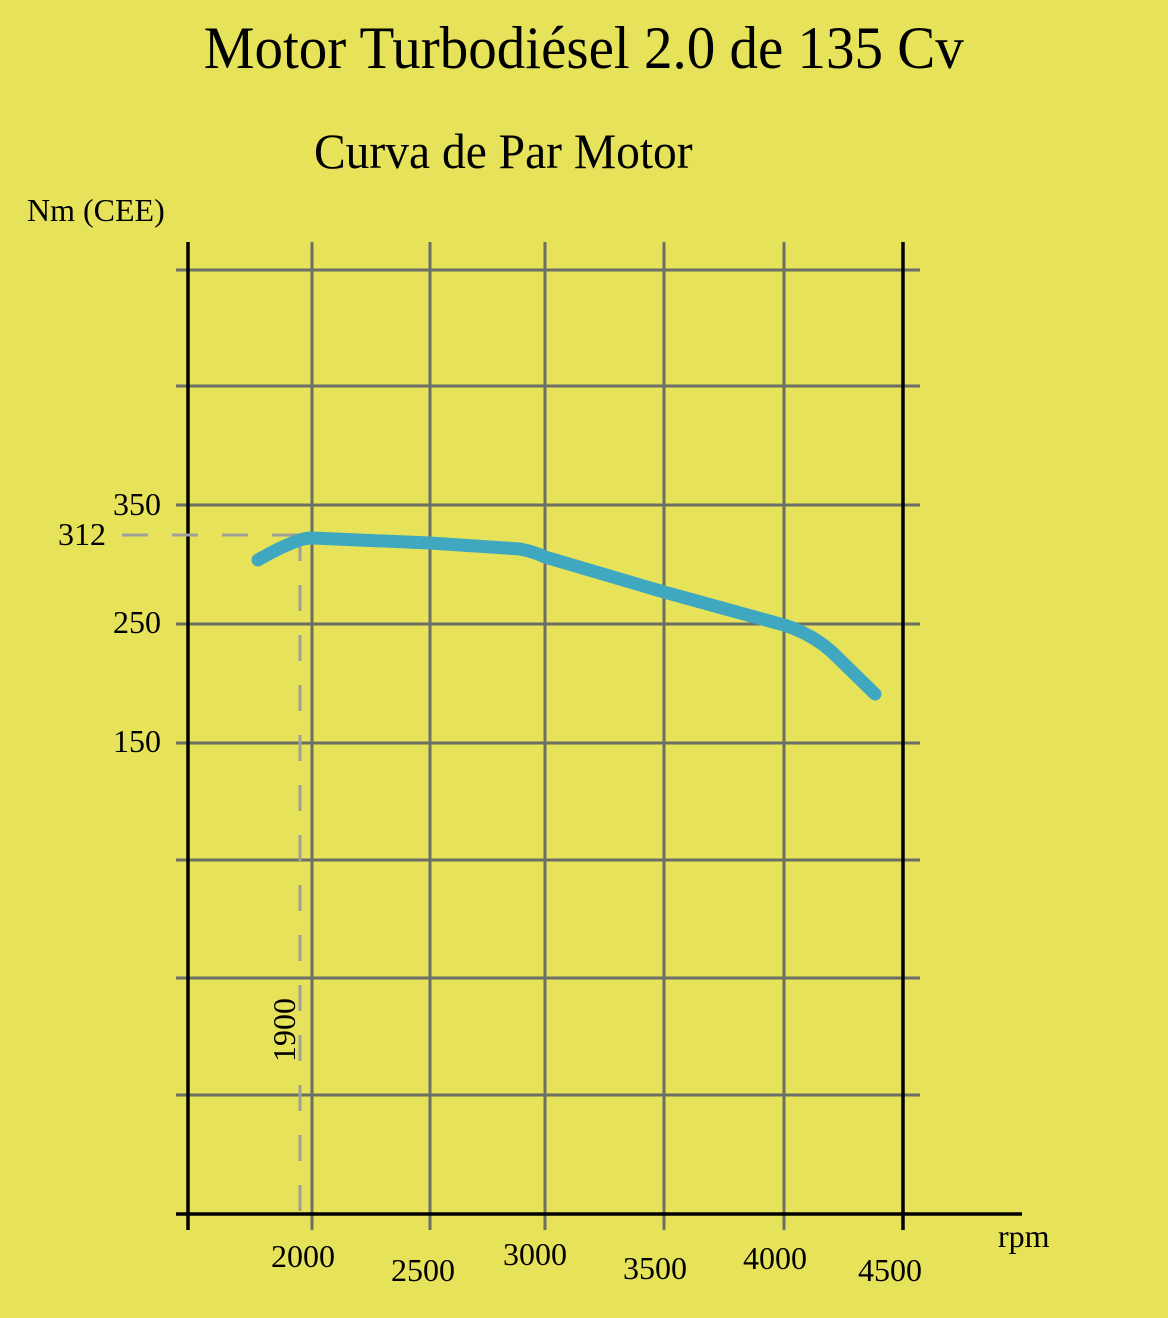 This screenshot has width=1168, height=1318. Describe the element at coordinates (503, 151) in the screenshot. I see `chart-subtitle: Curva de Par Motor` at that location.